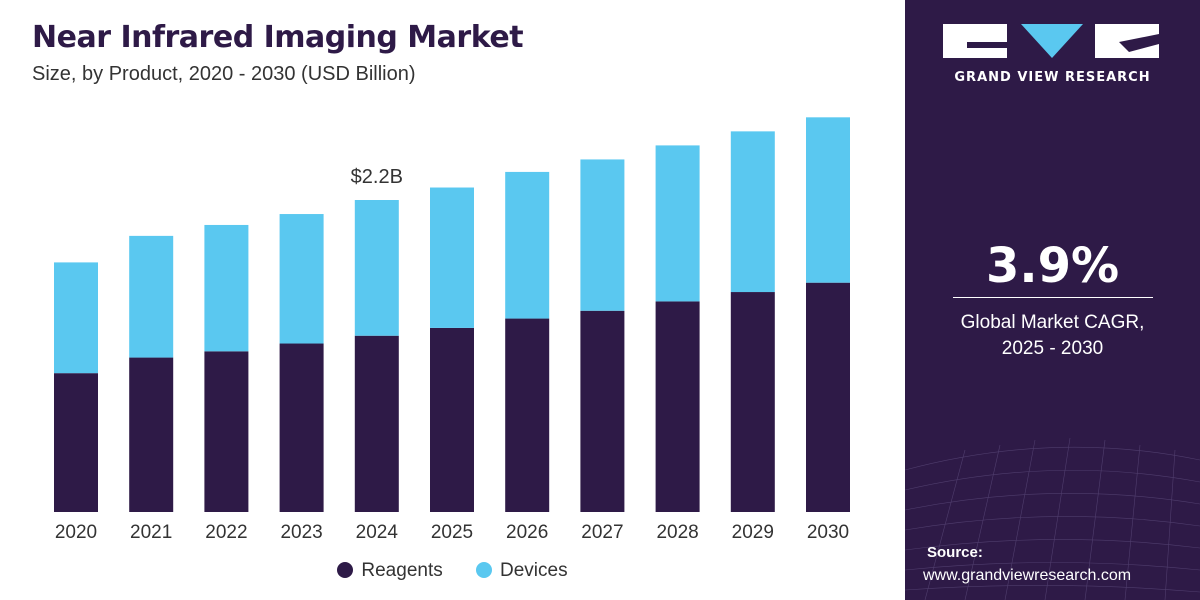 The height and width of the screenshot is (600, 1200). I want to click on legend-item-devices: Devices, so click(522, 571).